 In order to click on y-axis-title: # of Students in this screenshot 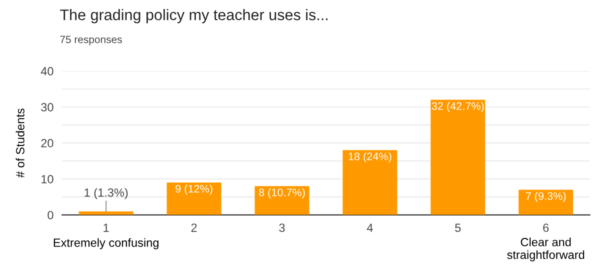, I will do `click(20, 143)`.